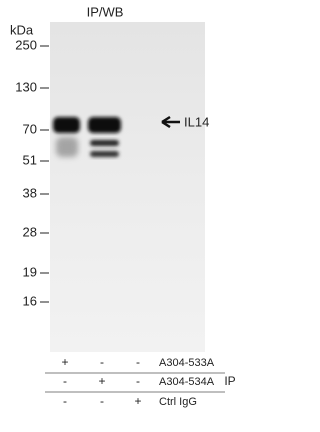 This screenshot has width=320, height=432. I want to click on band-label: IL14, so click(196, 121).